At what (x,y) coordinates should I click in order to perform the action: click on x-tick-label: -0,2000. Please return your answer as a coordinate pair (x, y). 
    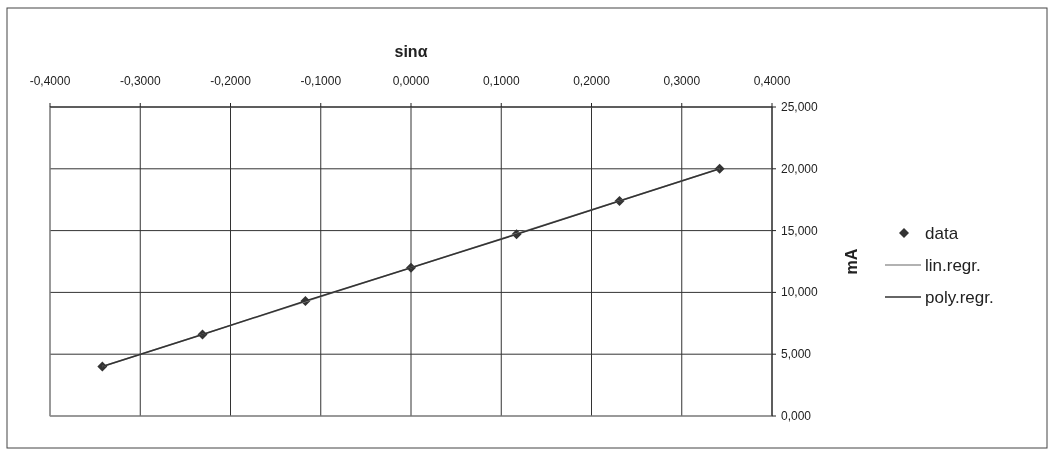
    Looking at the image, I should click on (231, 81).